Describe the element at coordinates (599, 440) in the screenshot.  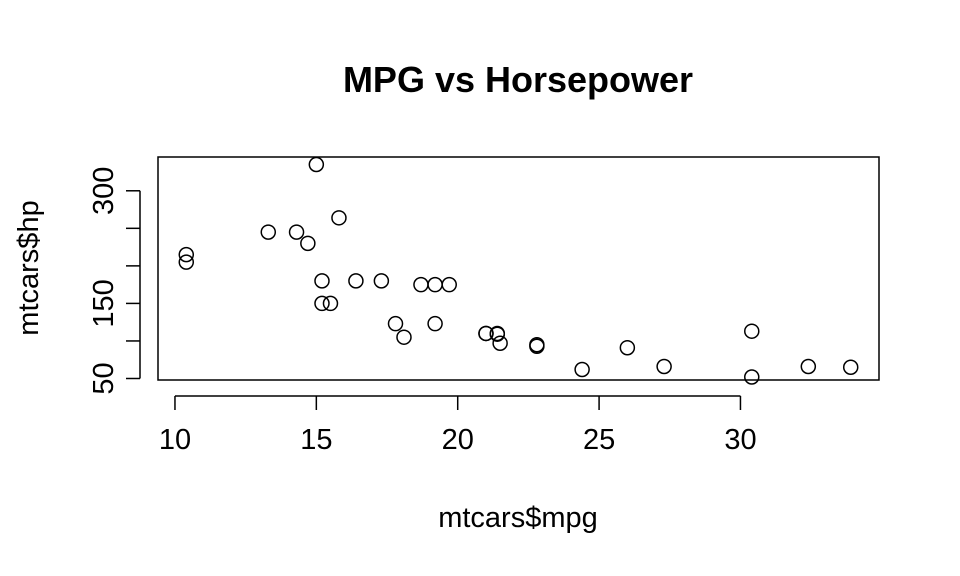
I see `x-tick-label: 25` at that location.